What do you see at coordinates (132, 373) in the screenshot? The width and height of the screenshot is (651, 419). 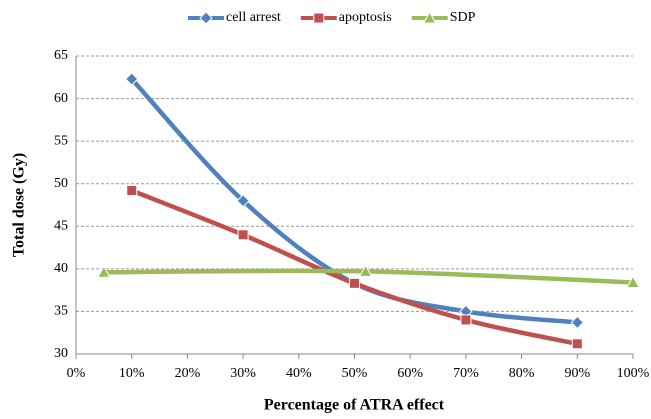 I see `x-tick-label: 10%` at bounding box center [132, 373].